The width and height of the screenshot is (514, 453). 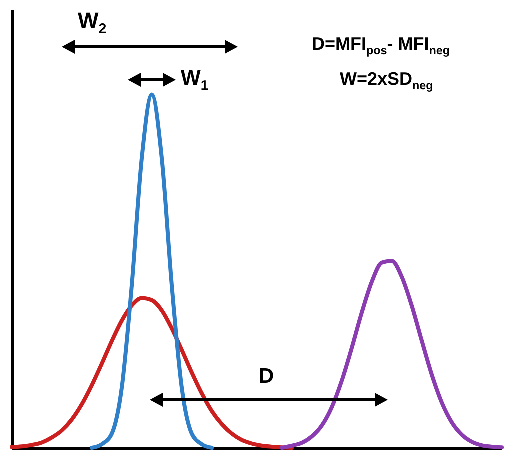 What do you see at coordinates (194, 80) in the screenshot?
I see `text: W$_{1}$` at bounding box center [194, 80].